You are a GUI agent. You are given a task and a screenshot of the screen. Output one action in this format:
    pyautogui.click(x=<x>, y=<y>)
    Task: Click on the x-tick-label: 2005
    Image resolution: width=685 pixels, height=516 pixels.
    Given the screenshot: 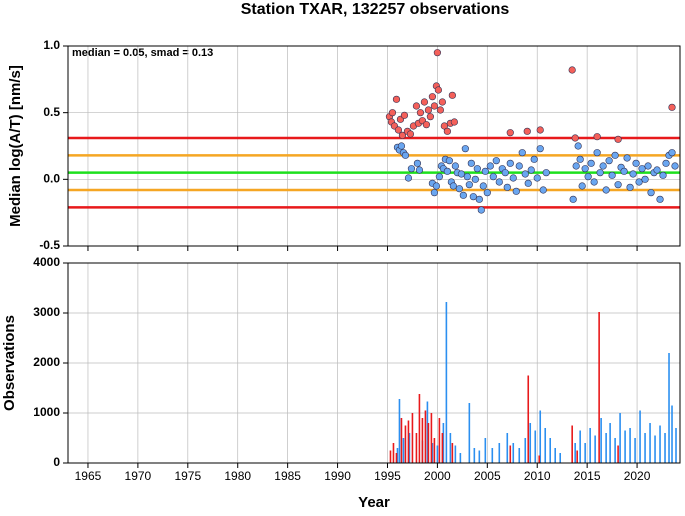 What is the action you would take?
    pyautogui.click(x=487, y=476)
    